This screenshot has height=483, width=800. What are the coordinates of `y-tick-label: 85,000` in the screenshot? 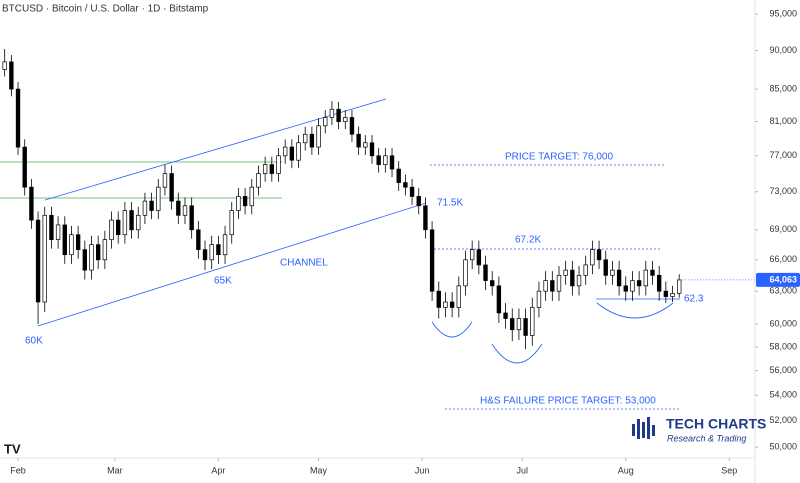 It's located at (783, 88).